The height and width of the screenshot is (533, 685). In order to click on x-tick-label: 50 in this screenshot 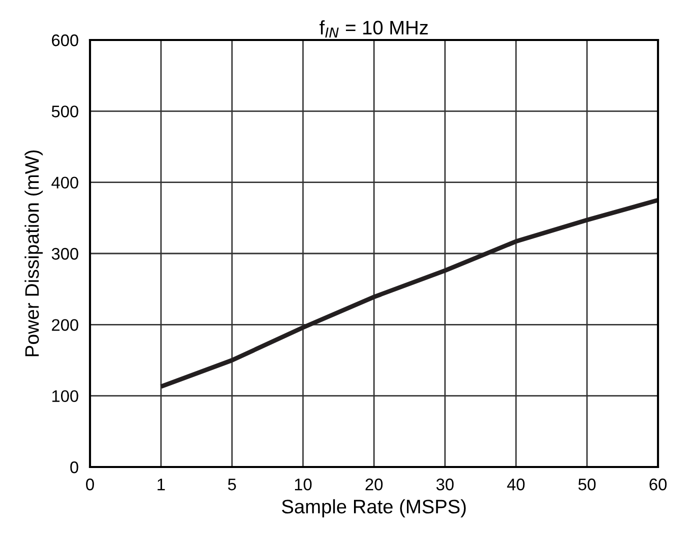, I will do `click(587, 484)`.